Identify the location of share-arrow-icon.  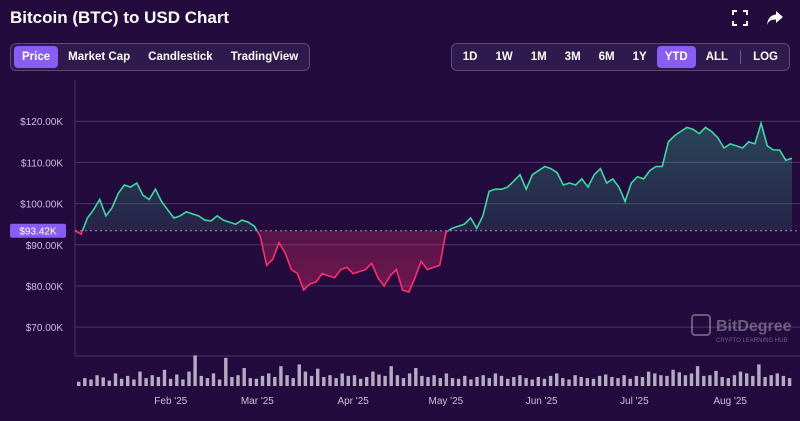
(775, 18).